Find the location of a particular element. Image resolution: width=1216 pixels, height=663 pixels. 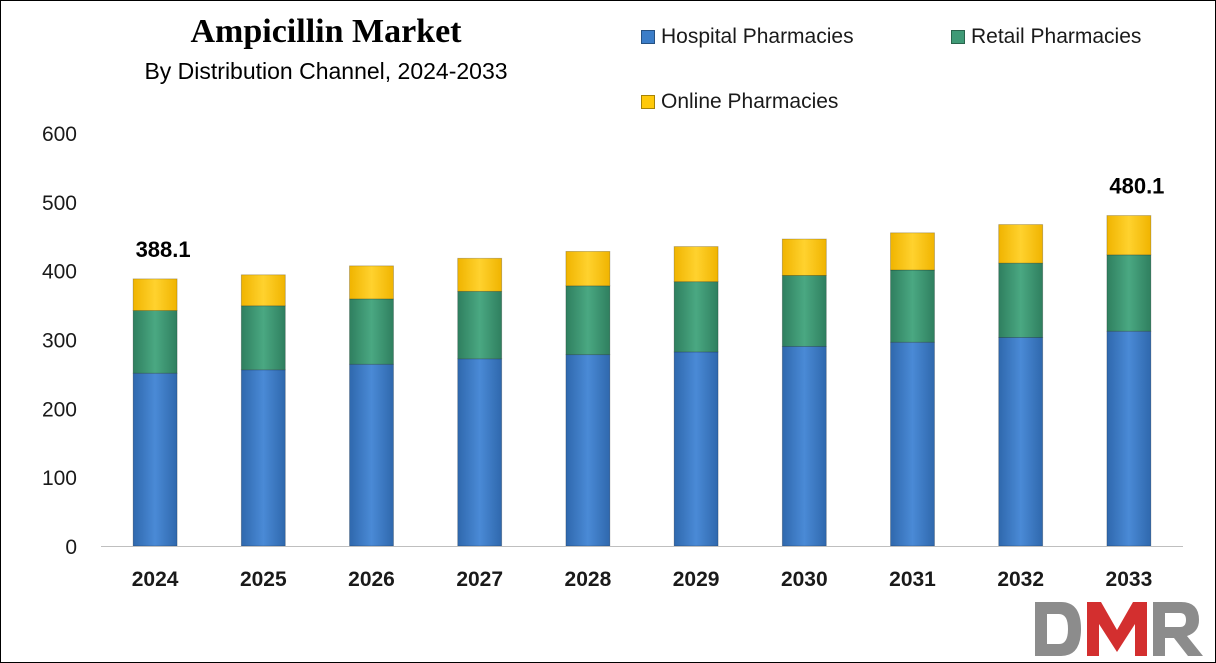

bar-segment-hospital-pharmacies-2030 is located at coordinates (804, 446).